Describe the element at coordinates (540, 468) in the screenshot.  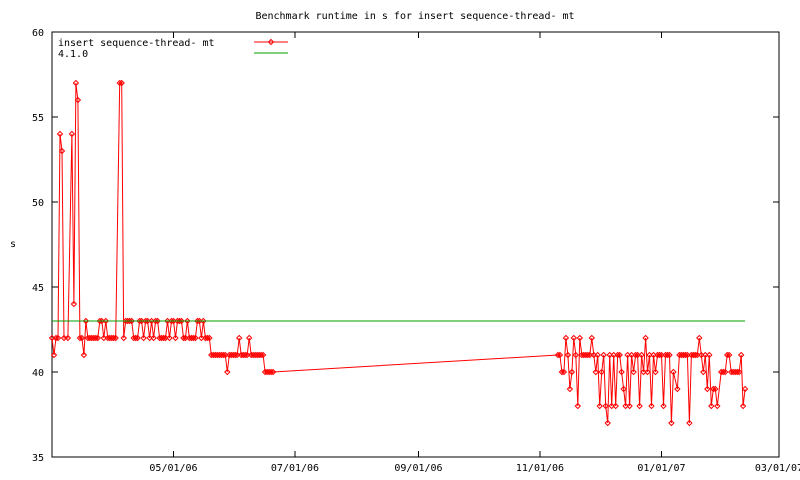
I see `x-tick-label: 11/01/06` at that location.